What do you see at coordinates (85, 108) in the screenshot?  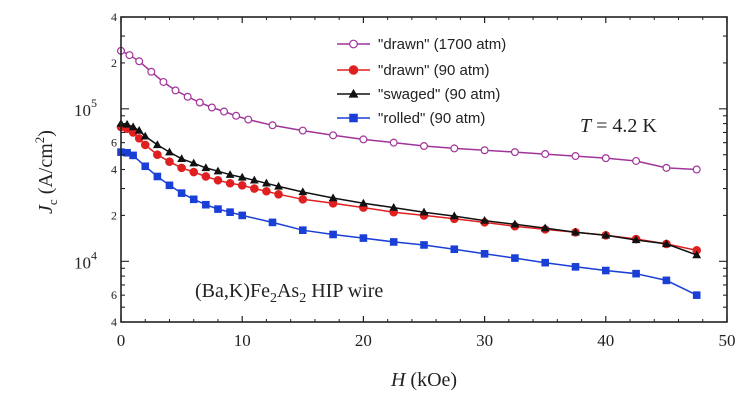 I see `y-tick-label: 105` at bounding box center [85, 108].